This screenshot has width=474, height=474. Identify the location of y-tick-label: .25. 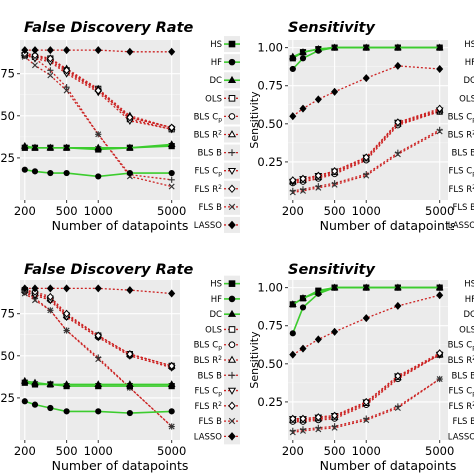
(7, 398).